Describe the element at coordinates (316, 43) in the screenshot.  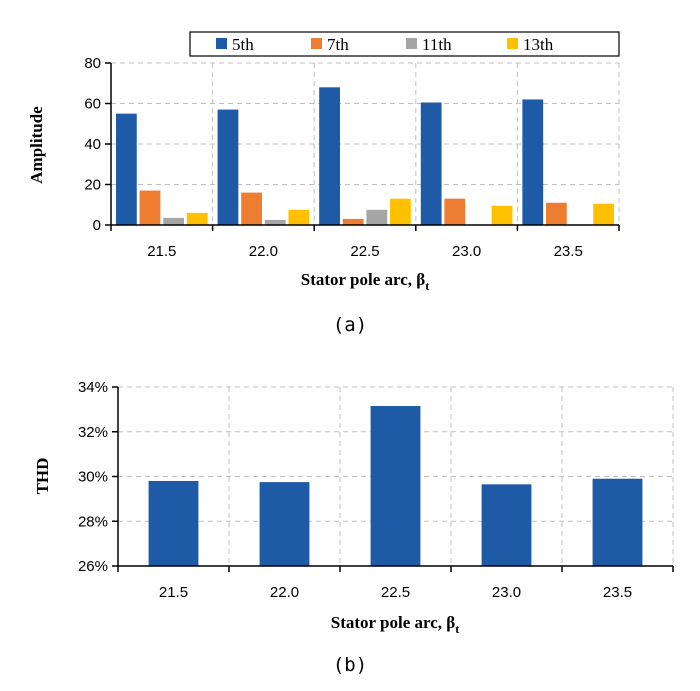
I see `legend-swatch-7th` at that location.